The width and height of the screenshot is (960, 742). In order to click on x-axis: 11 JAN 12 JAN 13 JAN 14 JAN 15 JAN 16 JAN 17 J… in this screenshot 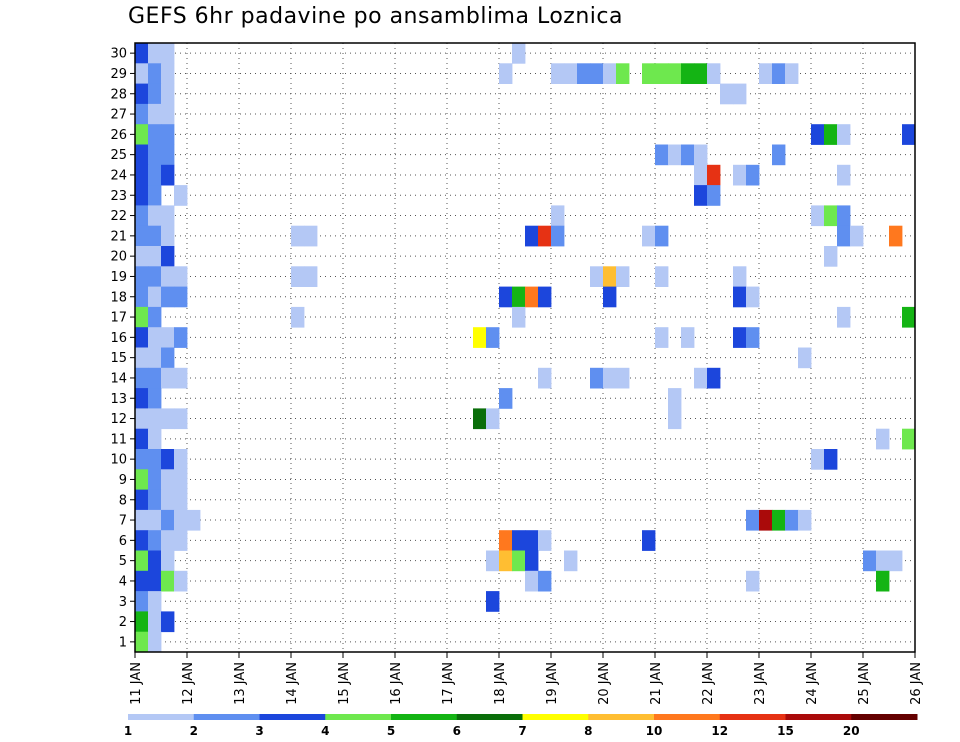, I will do `click(526, 678)`.